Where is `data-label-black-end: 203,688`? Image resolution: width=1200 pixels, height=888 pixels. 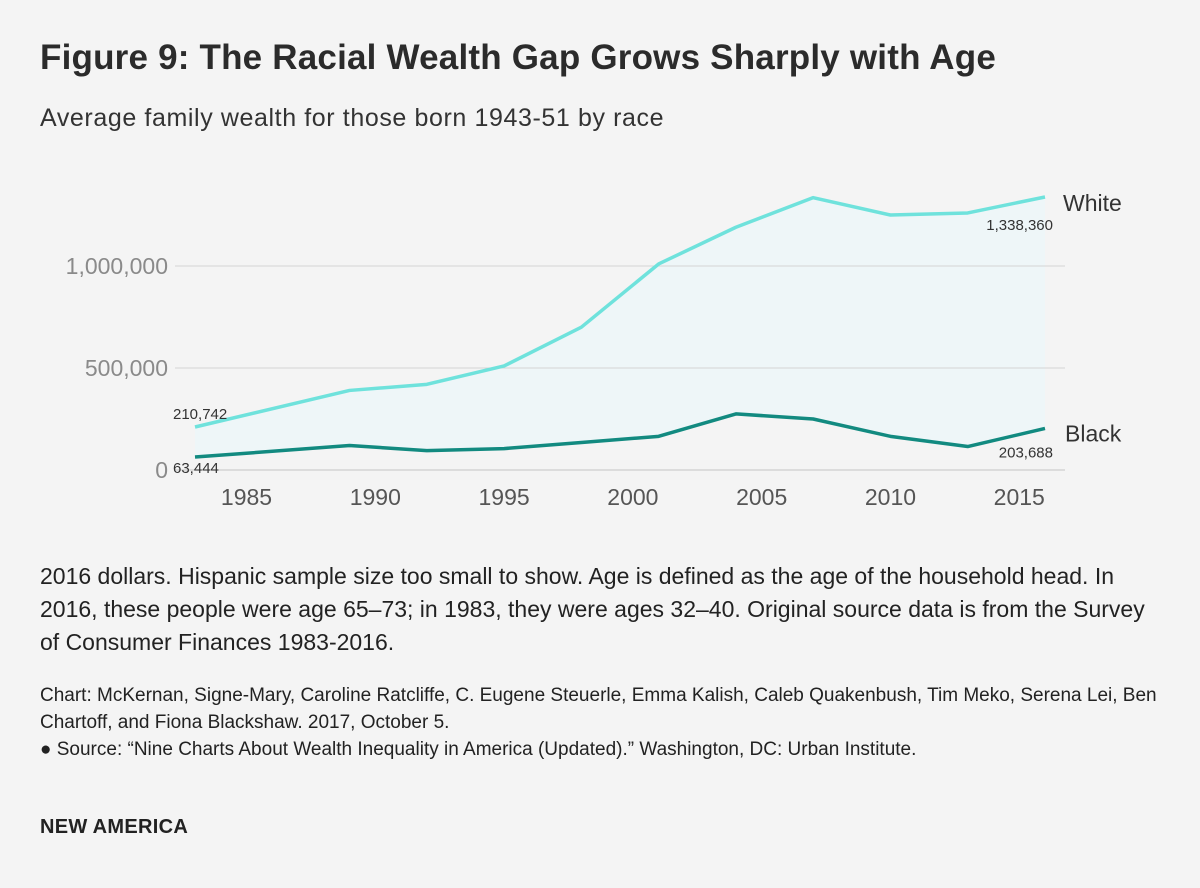
data-label-black-end: 203,688 is located at coordinates (1026, 452).